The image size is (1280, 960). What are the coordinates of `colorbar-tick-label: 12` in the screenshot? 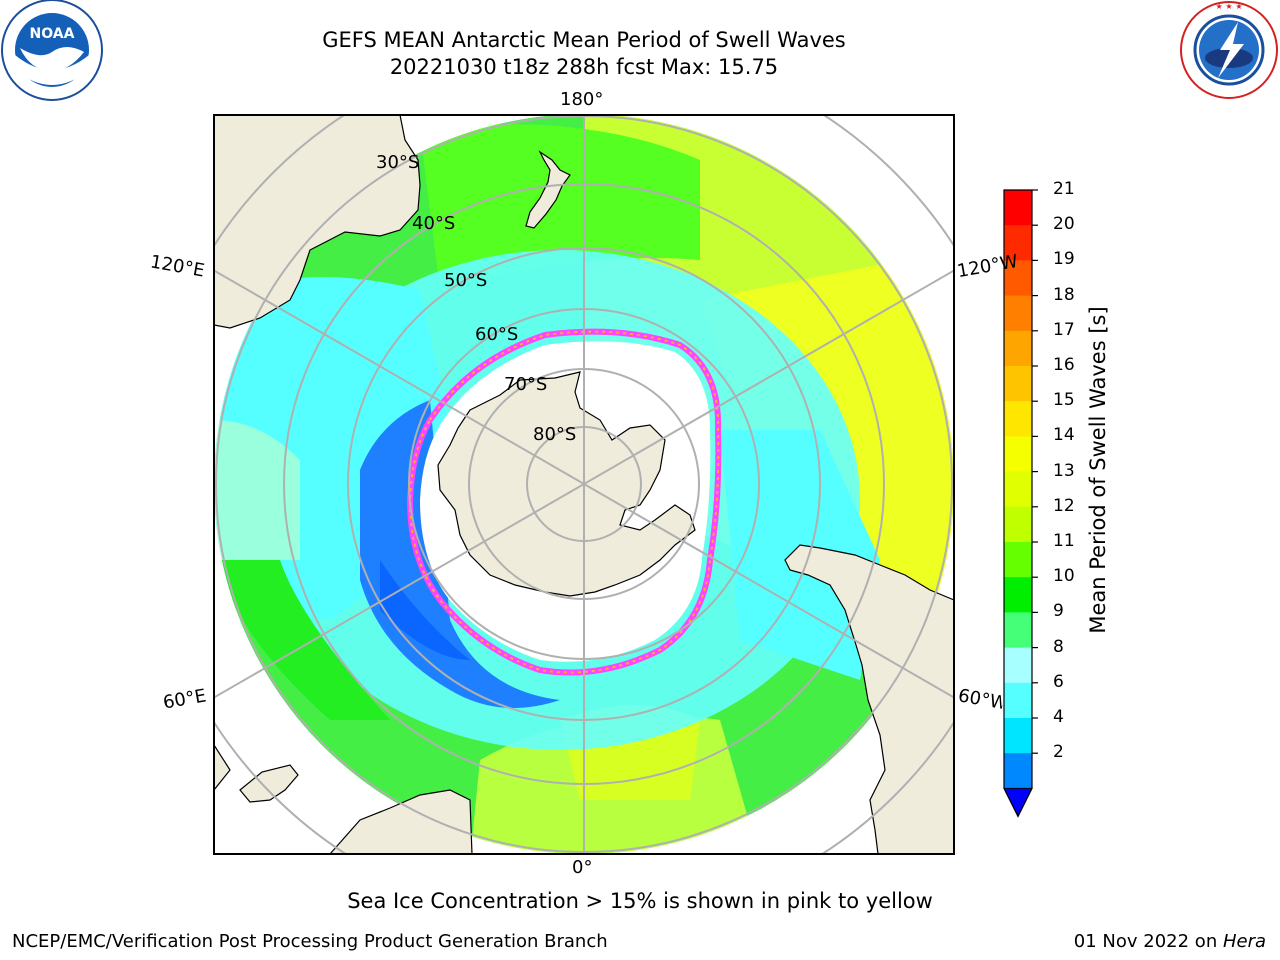 It's located at (1064, 505).